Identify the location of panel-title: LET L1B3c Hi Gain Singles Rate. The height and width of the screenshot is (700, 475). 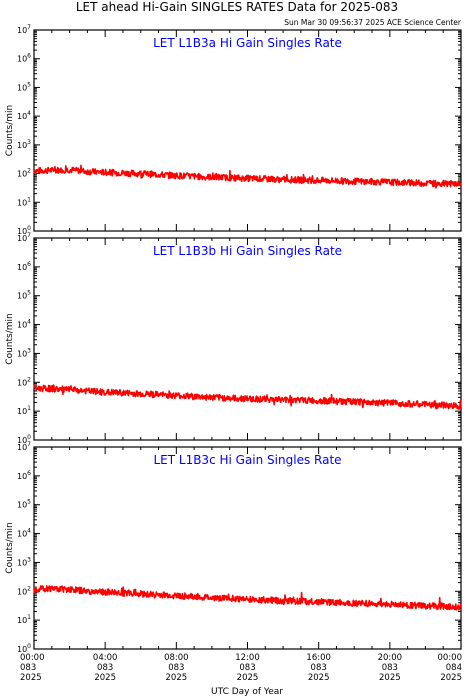
(247, 460).